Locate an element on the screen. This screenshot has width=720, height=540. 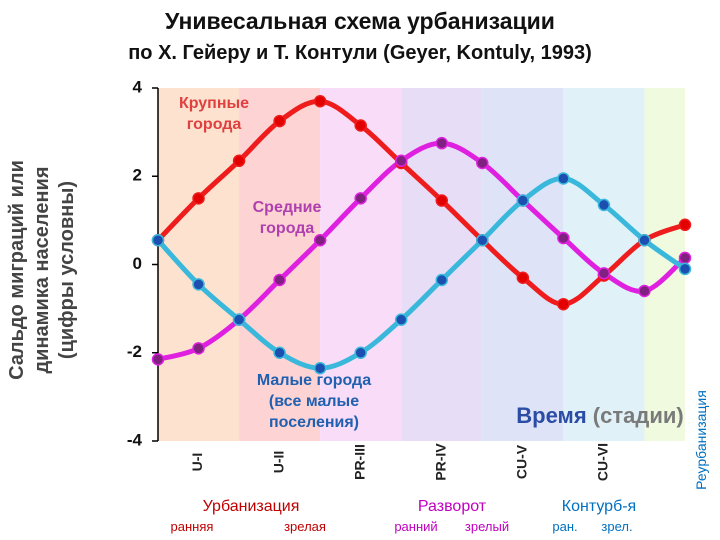
phase-sublabel: ранняя is located at coordinates (192, 526).